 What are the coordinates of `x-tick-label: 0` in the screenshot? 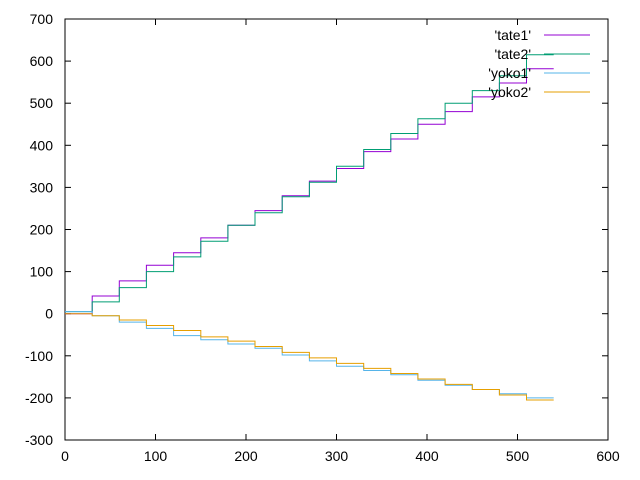 It's located at (65, 456).